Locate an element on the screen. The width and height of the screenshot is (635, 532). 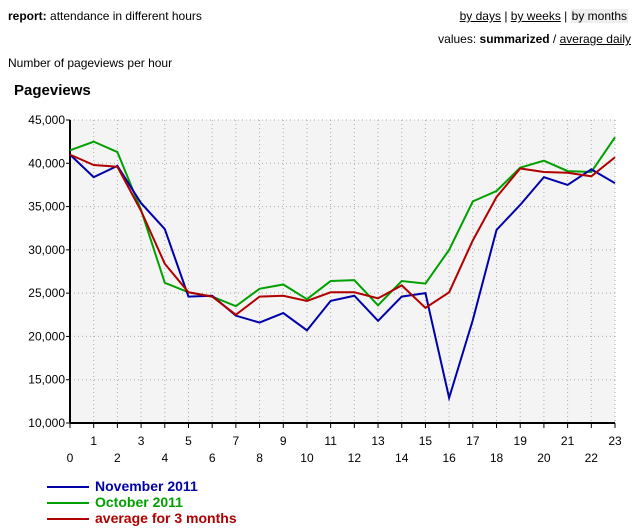
report-heading: report: attendance in different hours is located at coordinates (105, 16).